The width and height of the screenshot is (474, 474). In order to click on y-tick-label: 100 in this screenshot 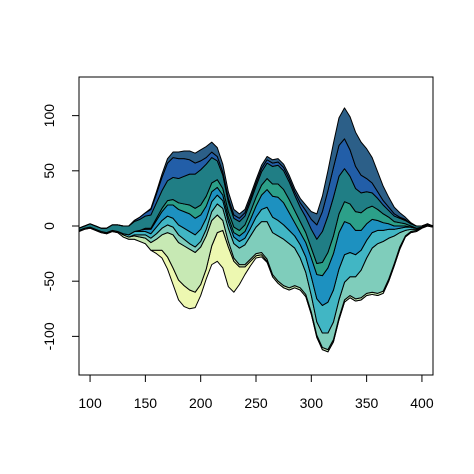, I will do `click(49, 116)`.